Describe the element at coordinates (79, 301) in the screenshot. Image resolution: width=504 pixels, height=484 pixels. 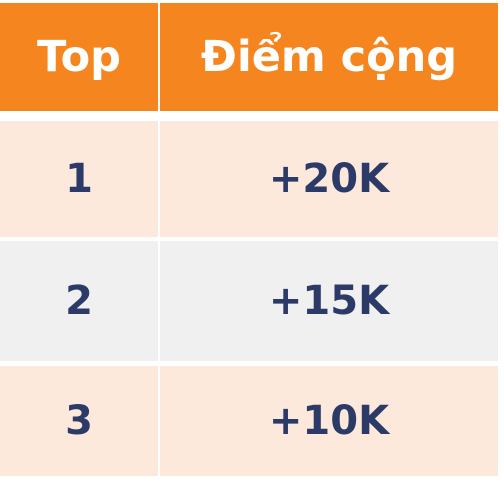
I see `rank-cell: 2` at that location.